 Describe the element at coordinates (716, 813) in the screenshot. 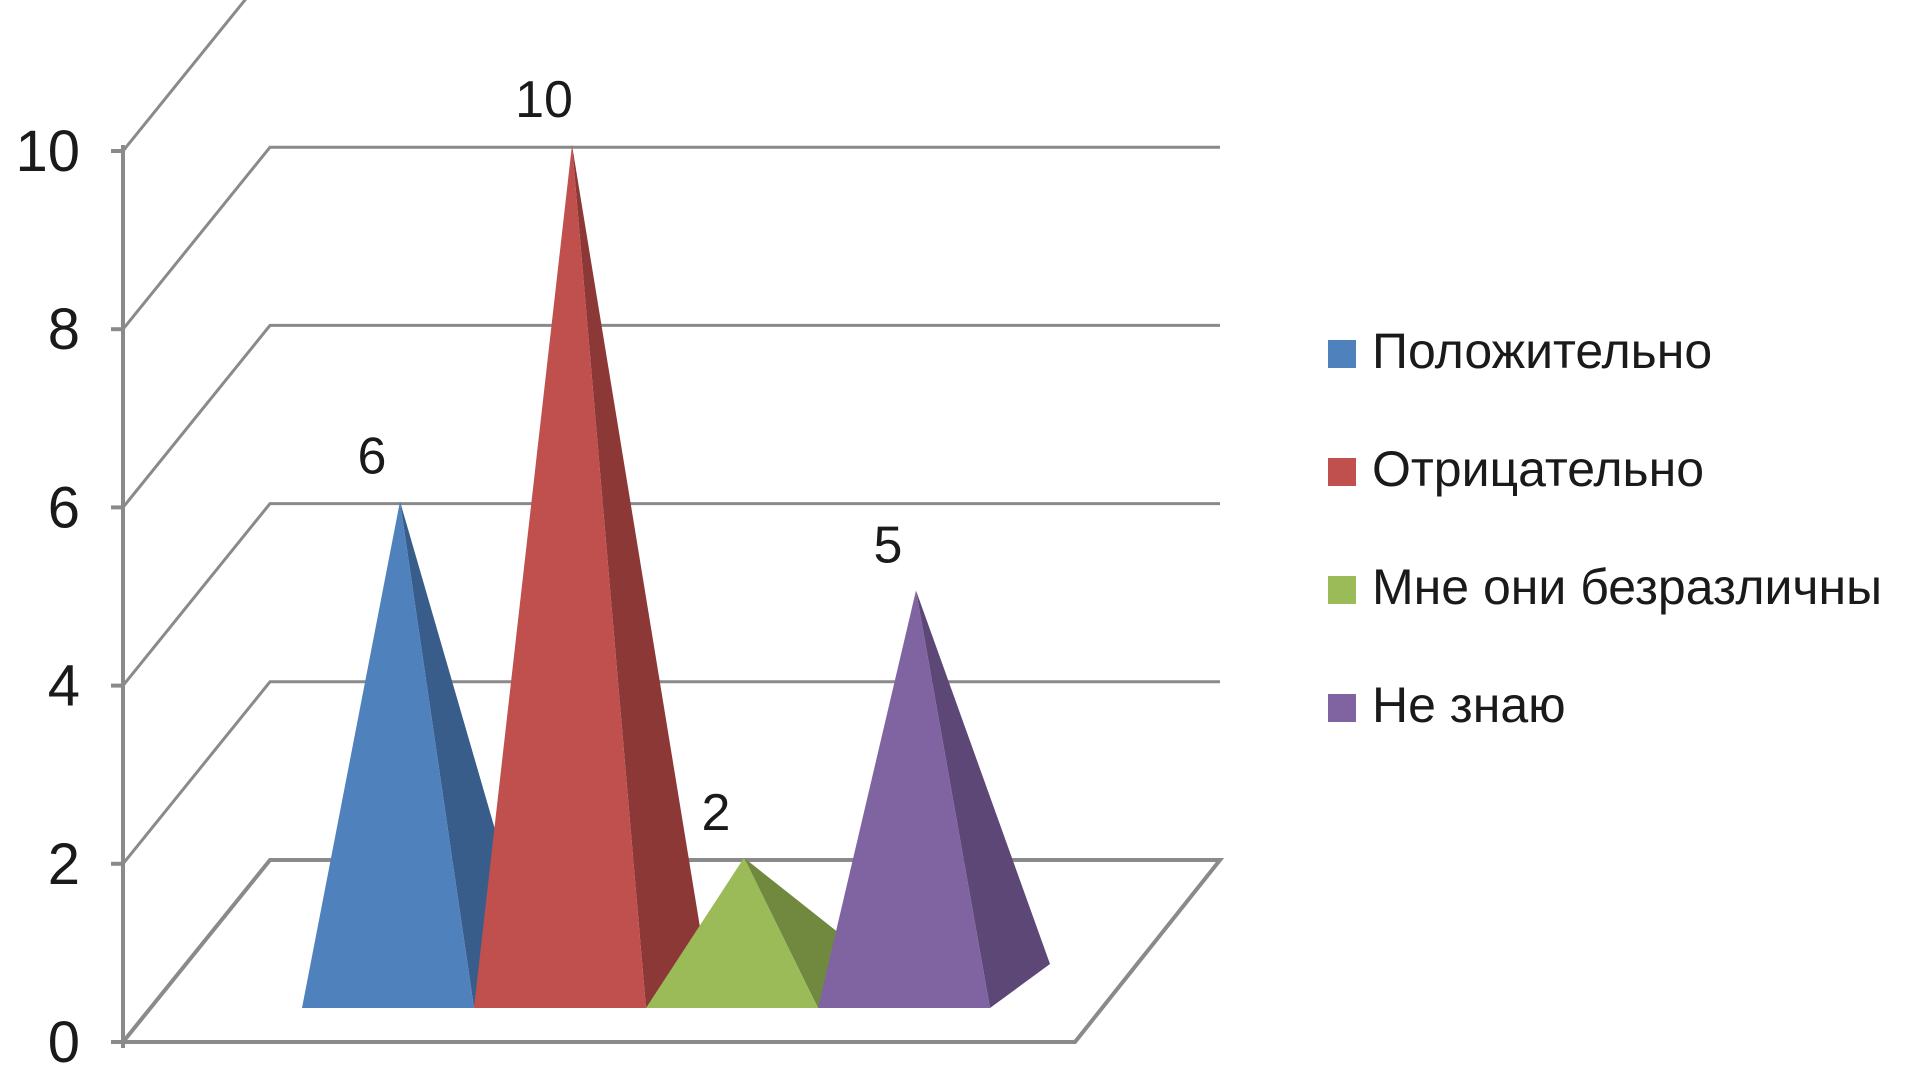

I see `data-label: 2` at that location.